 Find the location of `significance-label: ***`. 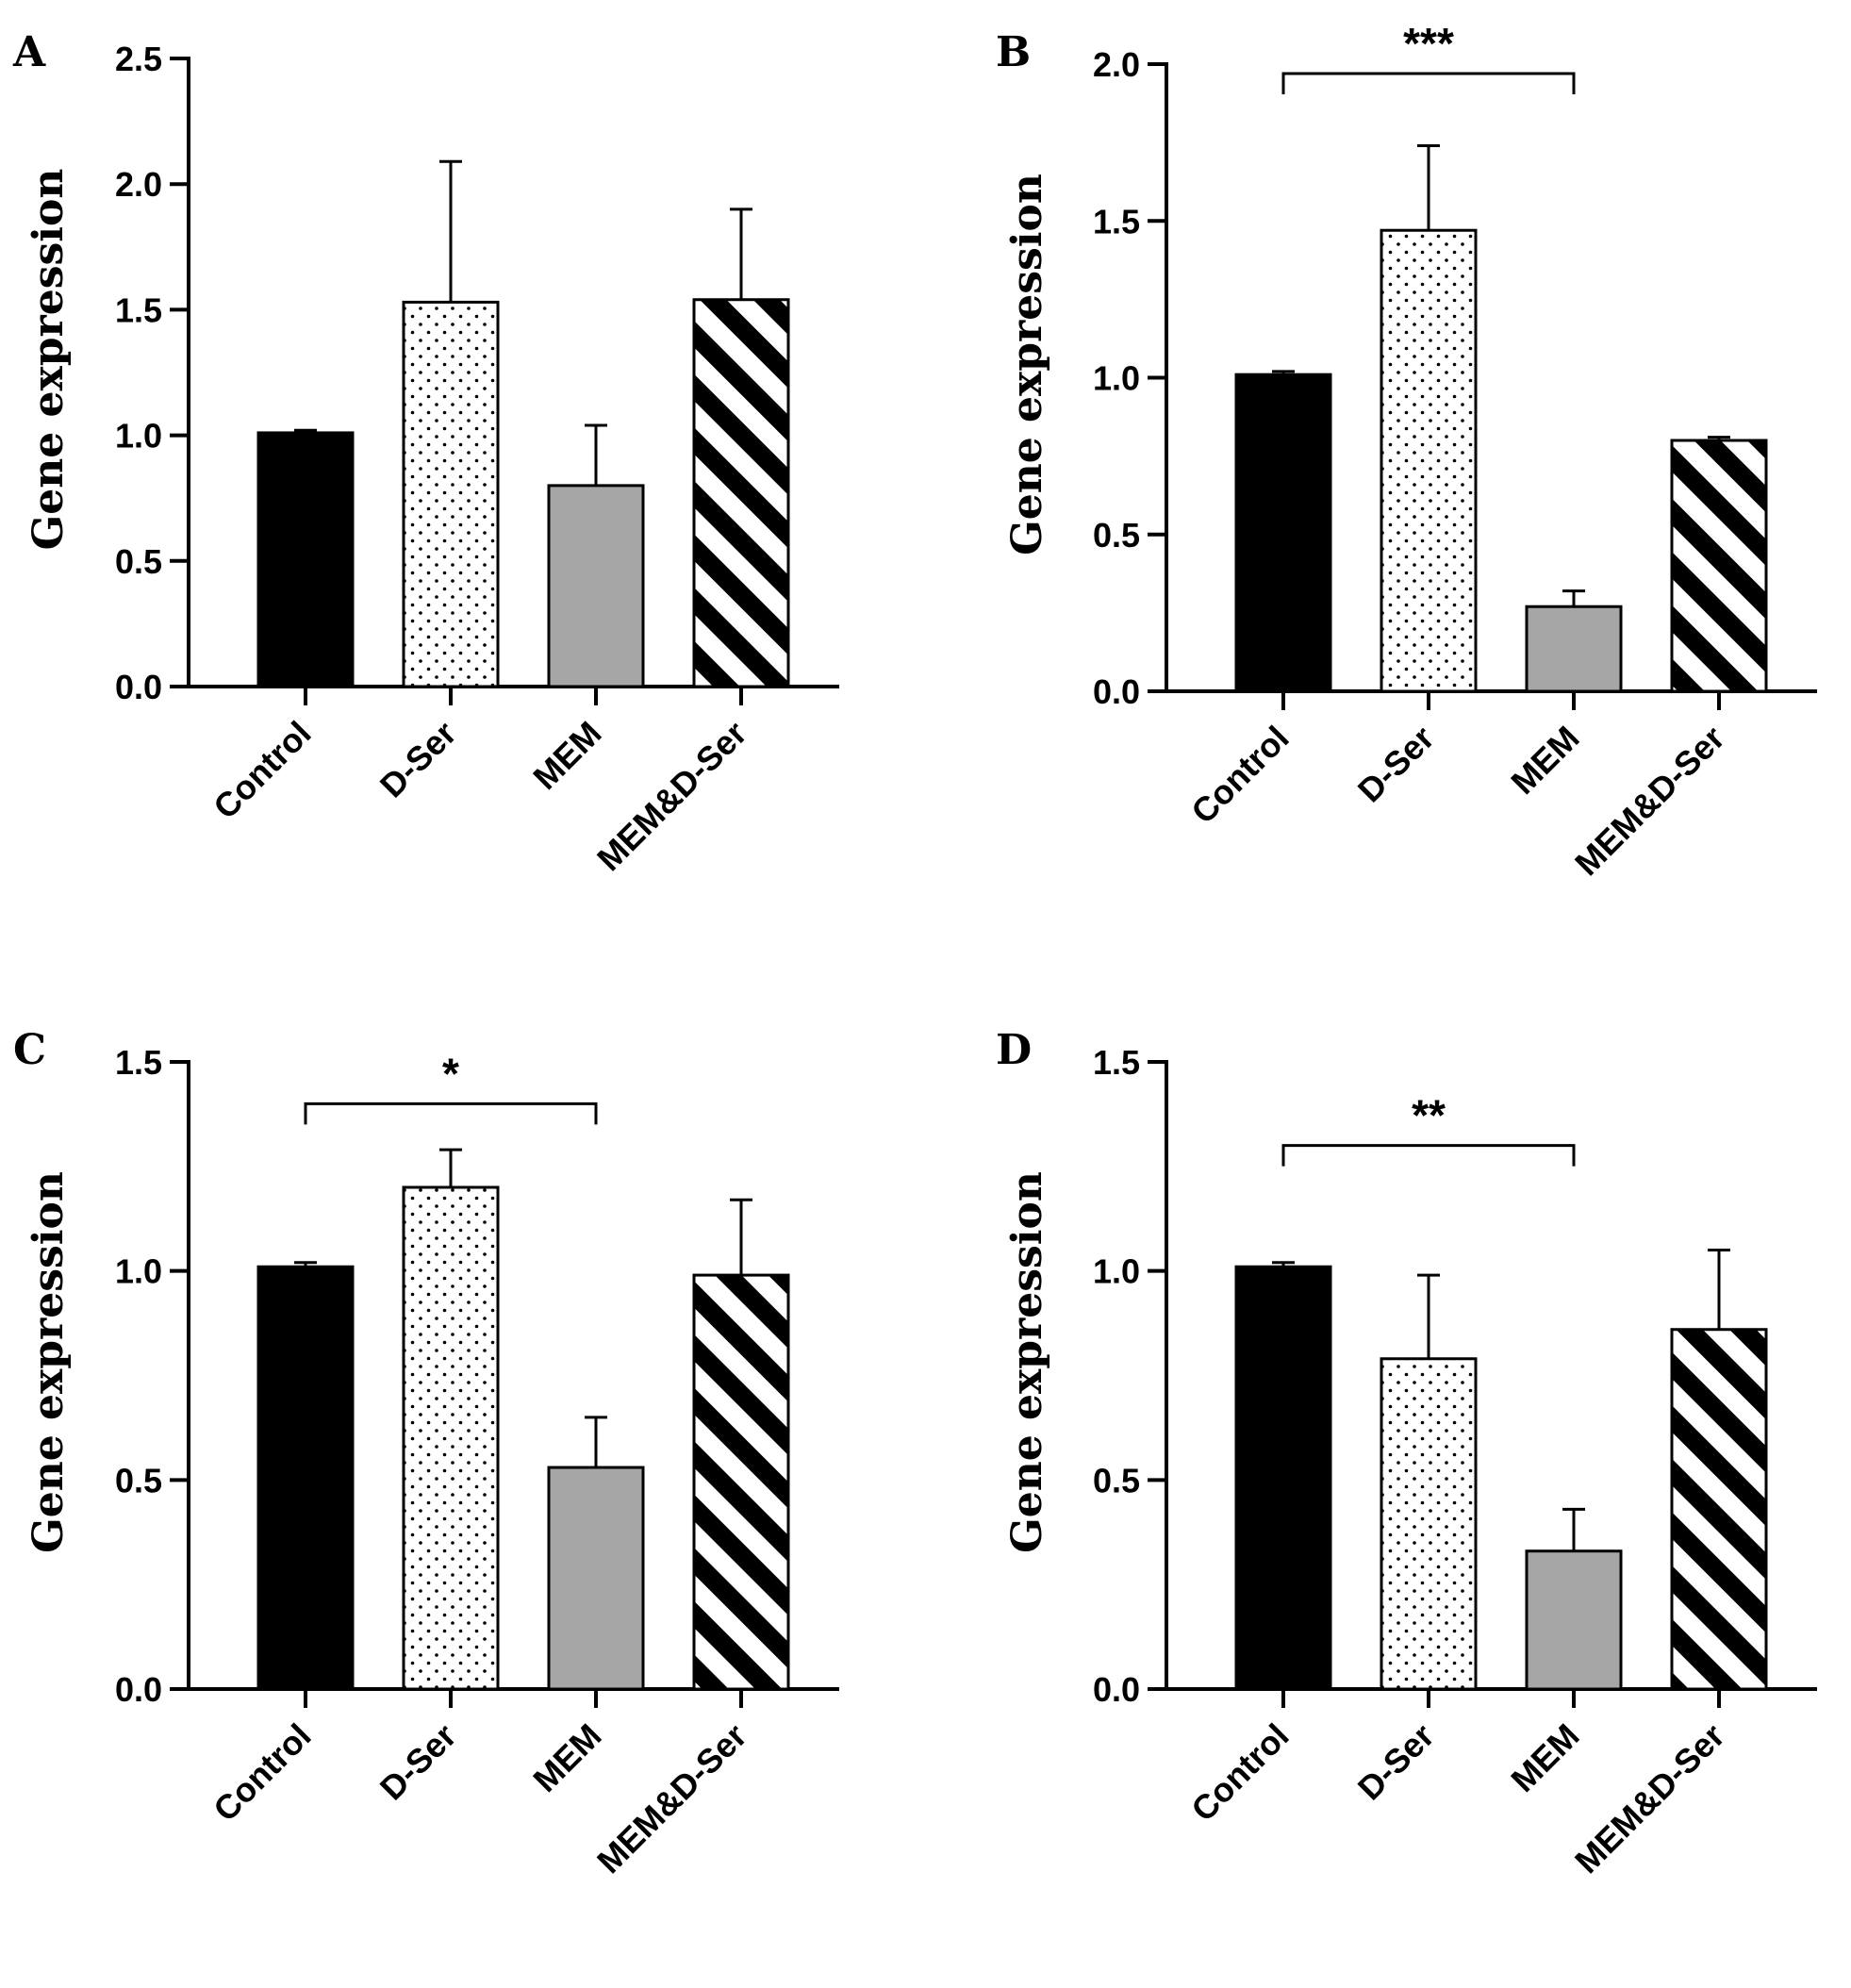

significance-label: *** is located at coordinates (1429, 43).